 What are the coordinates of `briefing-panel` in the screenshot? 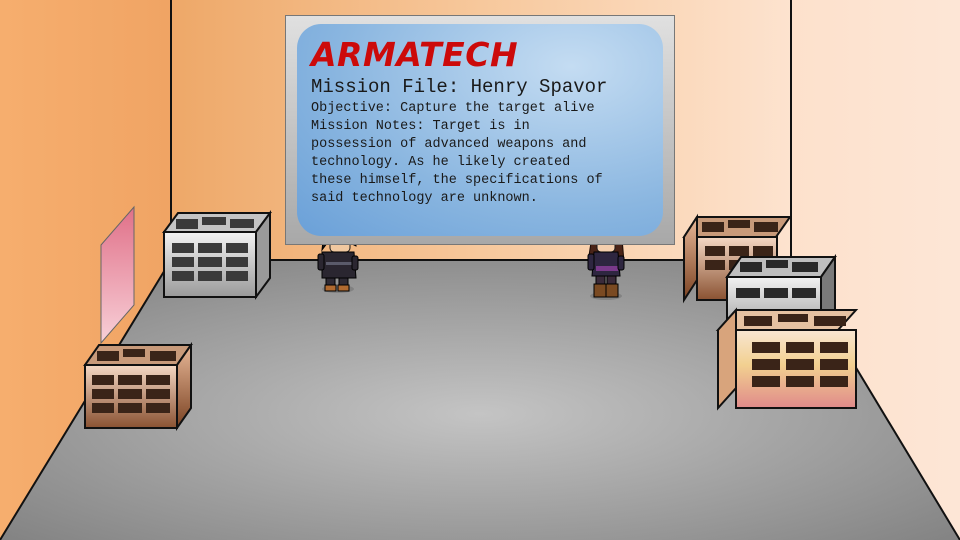 It's located at (480, 130).